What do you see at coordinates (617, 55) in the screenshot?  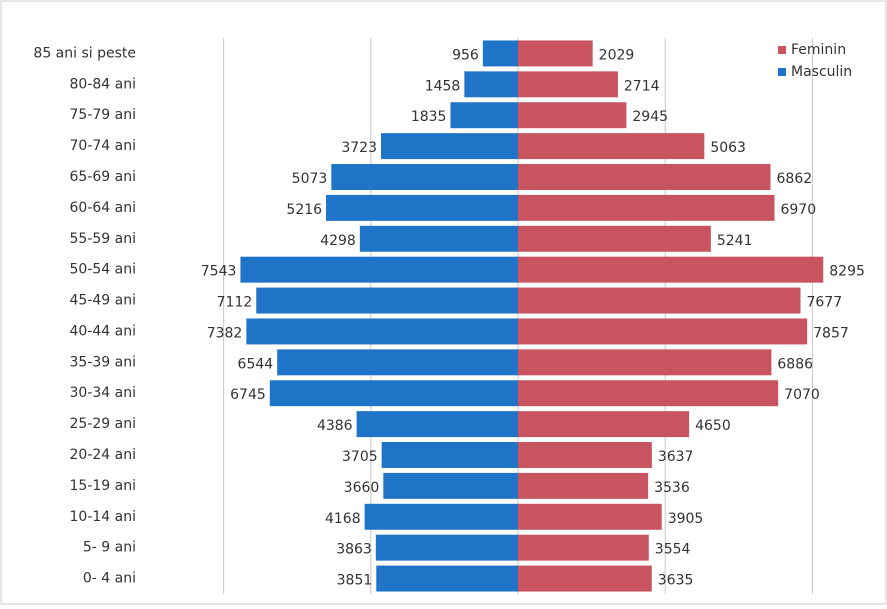 I see `value-label: 2029` at bounding box center [617, 55].